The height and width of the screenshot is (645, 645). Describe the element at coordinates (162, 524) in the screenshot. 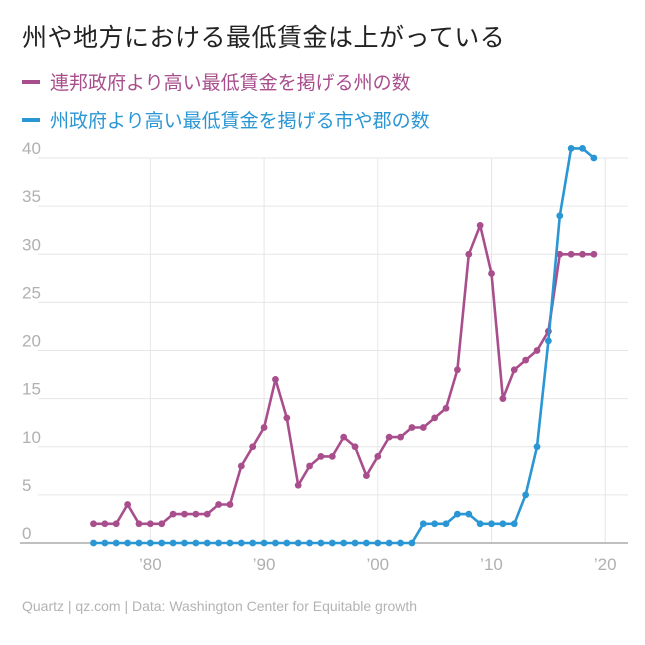

I see `series-0-point-1981` at that location.